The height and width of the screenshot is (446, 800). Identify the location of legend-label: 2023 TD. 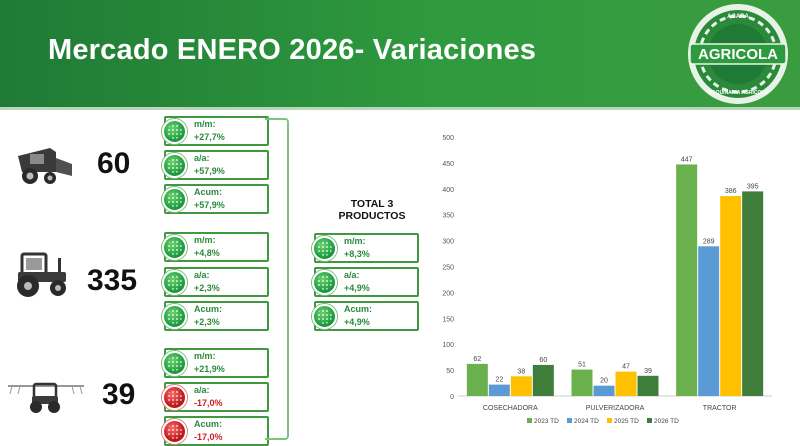
(546, 421).